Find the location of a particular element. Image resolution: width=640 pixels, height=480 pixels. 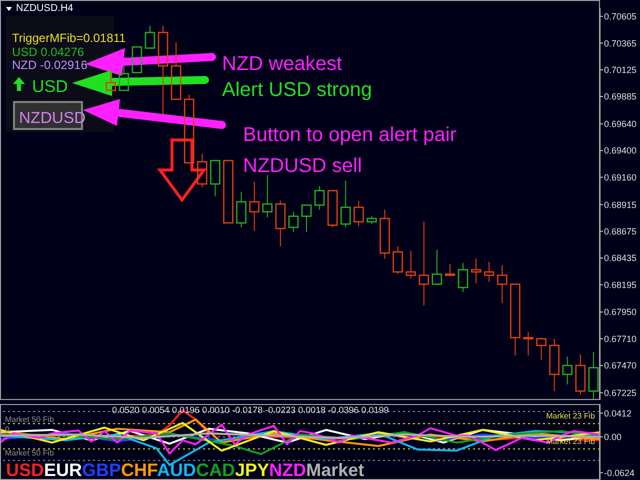

series-label: CAD is located at coordinates (216, 470).